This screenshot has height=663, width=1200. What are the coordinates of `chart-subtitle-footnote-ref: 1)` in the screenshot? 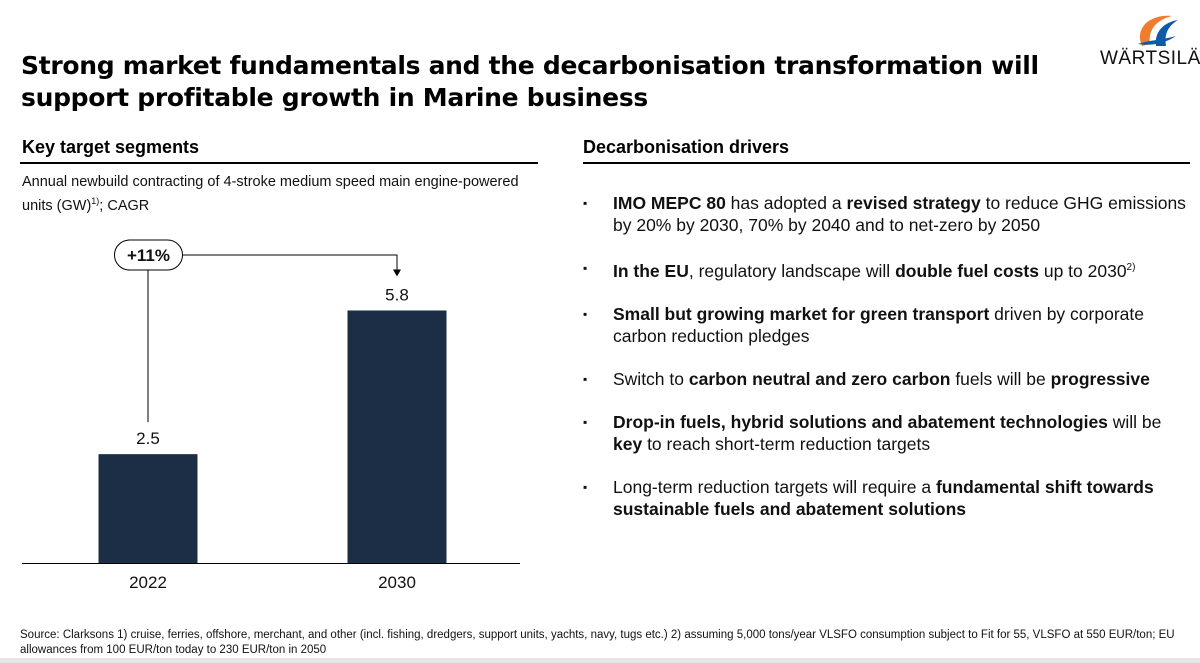 It's located at (95, 201).